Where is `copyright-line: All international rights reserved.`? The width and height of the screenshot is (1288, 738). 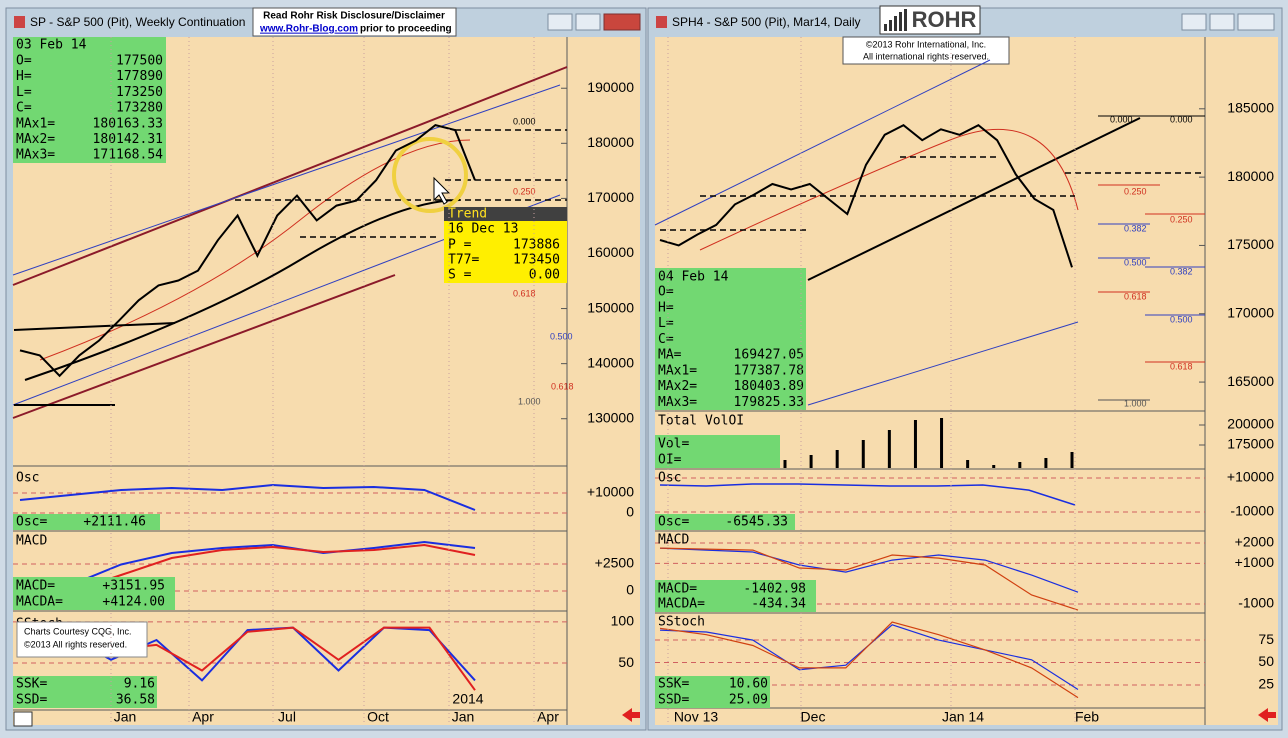
copyright-line: All international rights reserved. is located at coordinates (926, 56).